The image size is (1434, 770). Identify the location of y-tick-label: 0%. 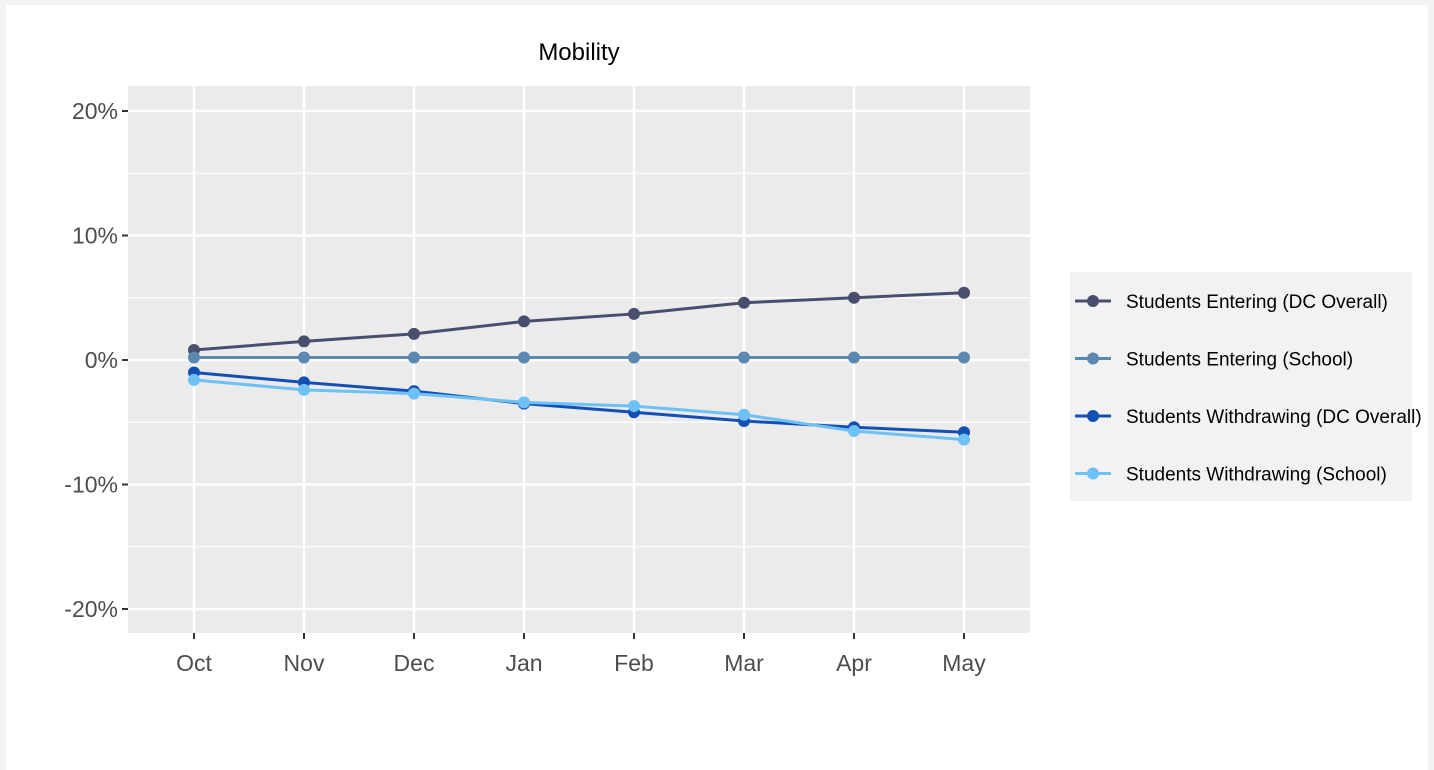
(101, 360).